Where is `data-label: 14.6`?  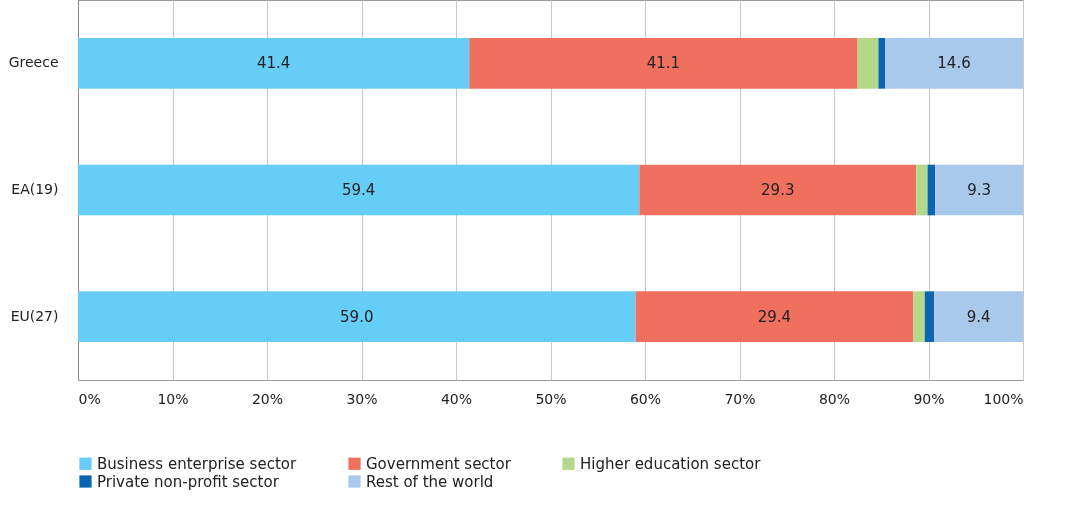 data-label: 14.6 is located at coordinates (954, 63).